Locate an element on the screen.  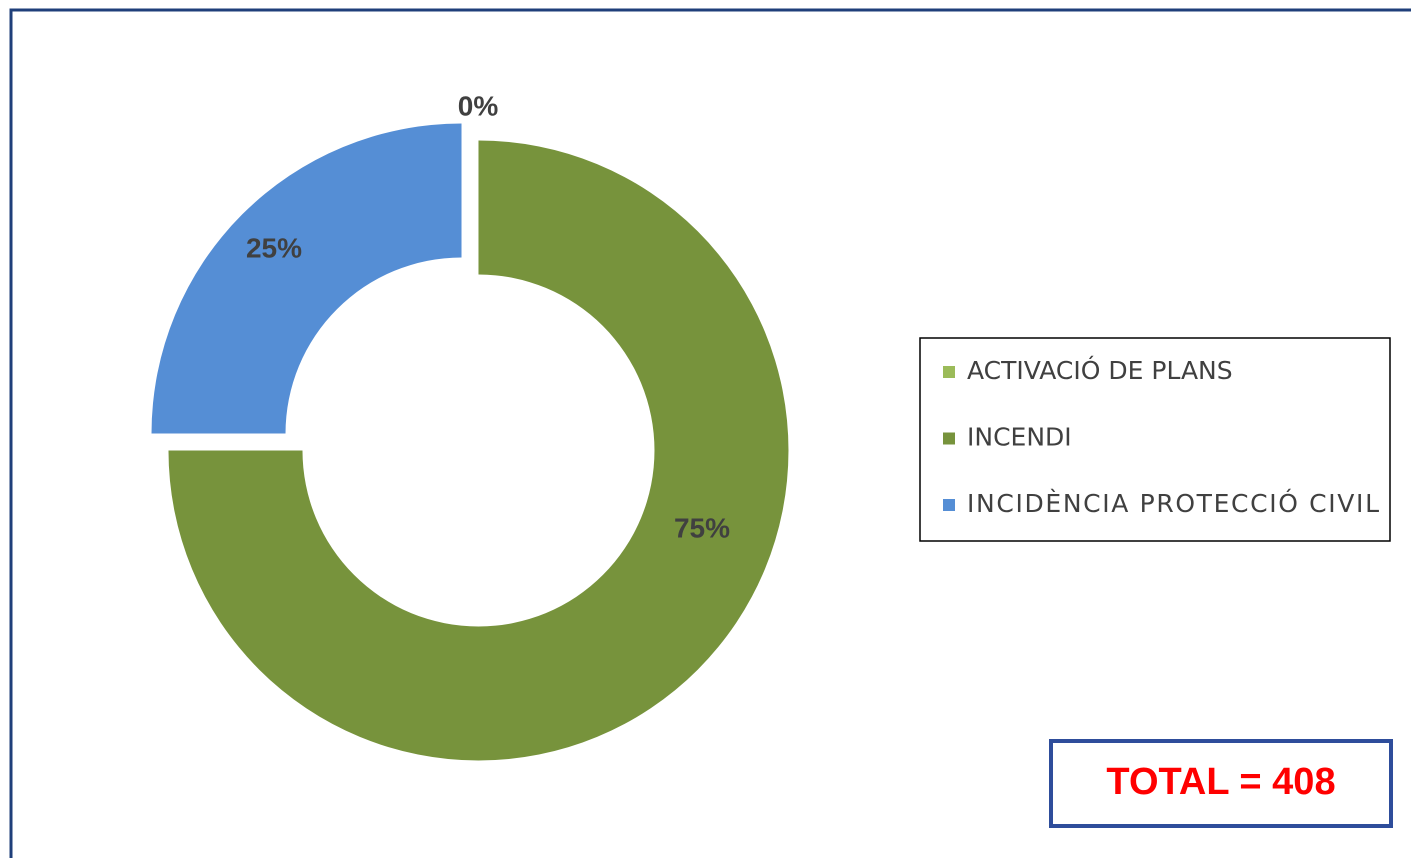
legend-label: INCENDI is located at coordinates (1019, 437).